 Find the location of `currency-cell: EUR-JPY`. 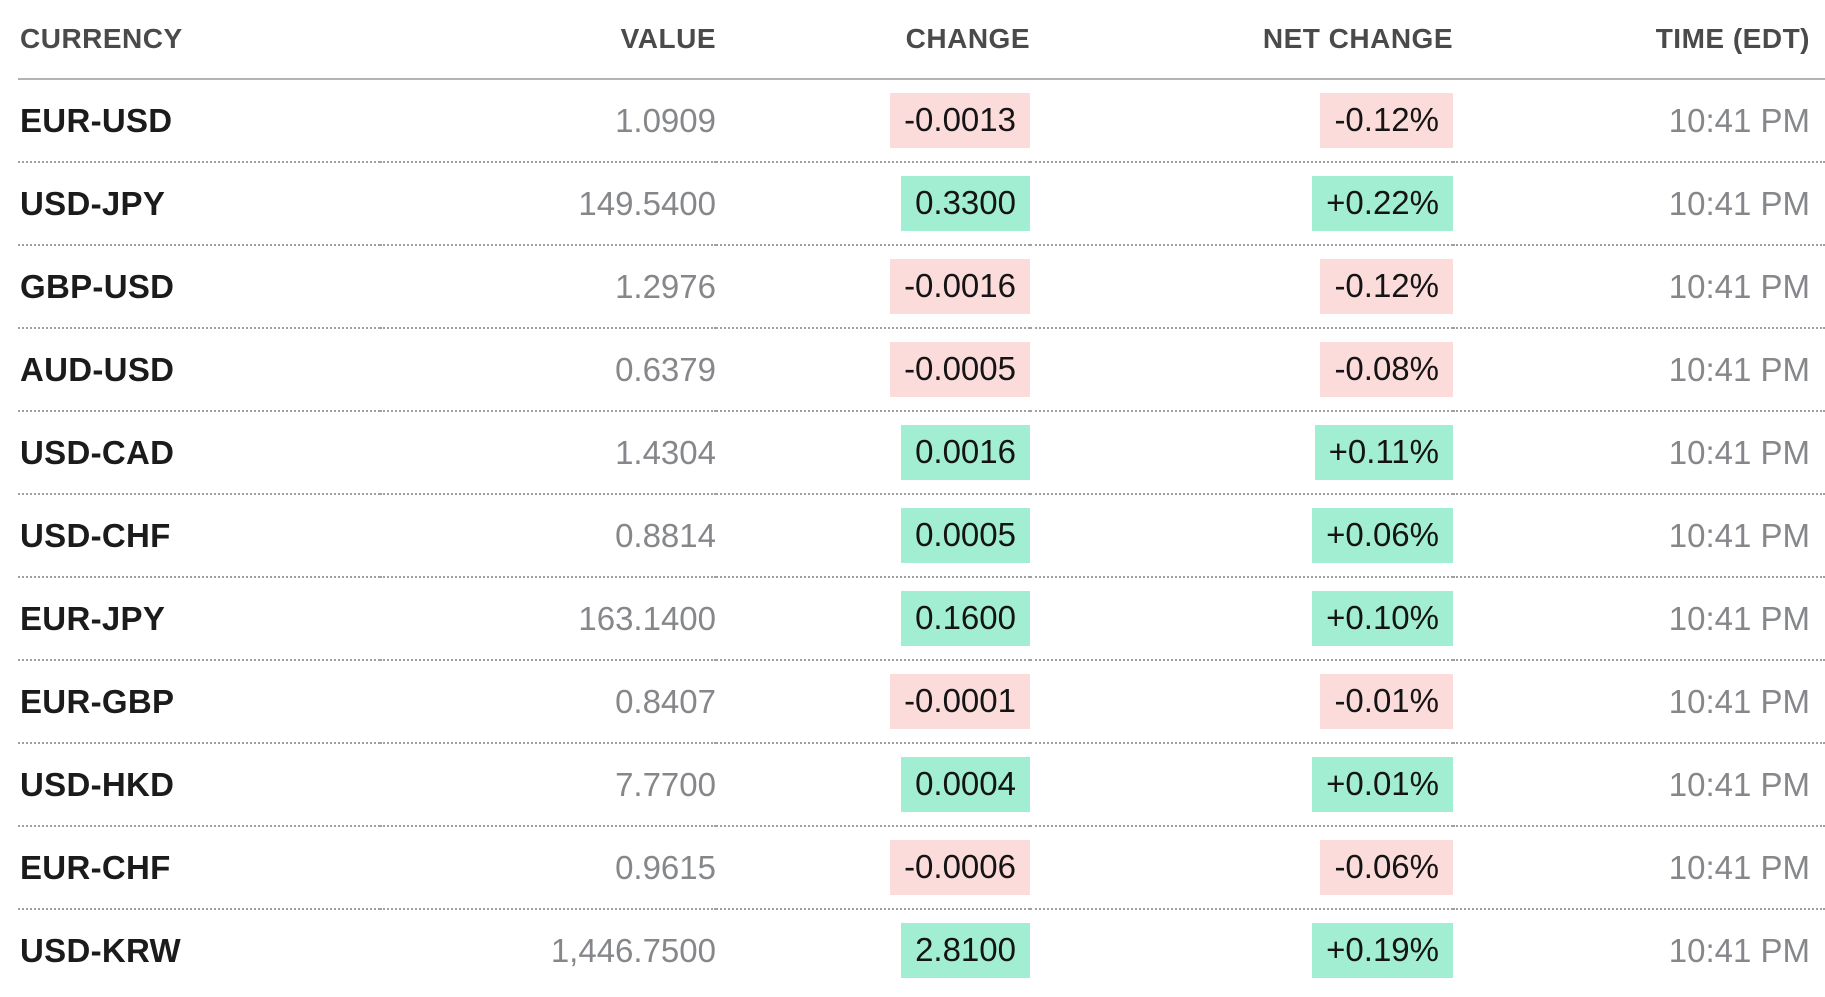

currency-cell: EUR-JPY is located at coordinates (199, 618).